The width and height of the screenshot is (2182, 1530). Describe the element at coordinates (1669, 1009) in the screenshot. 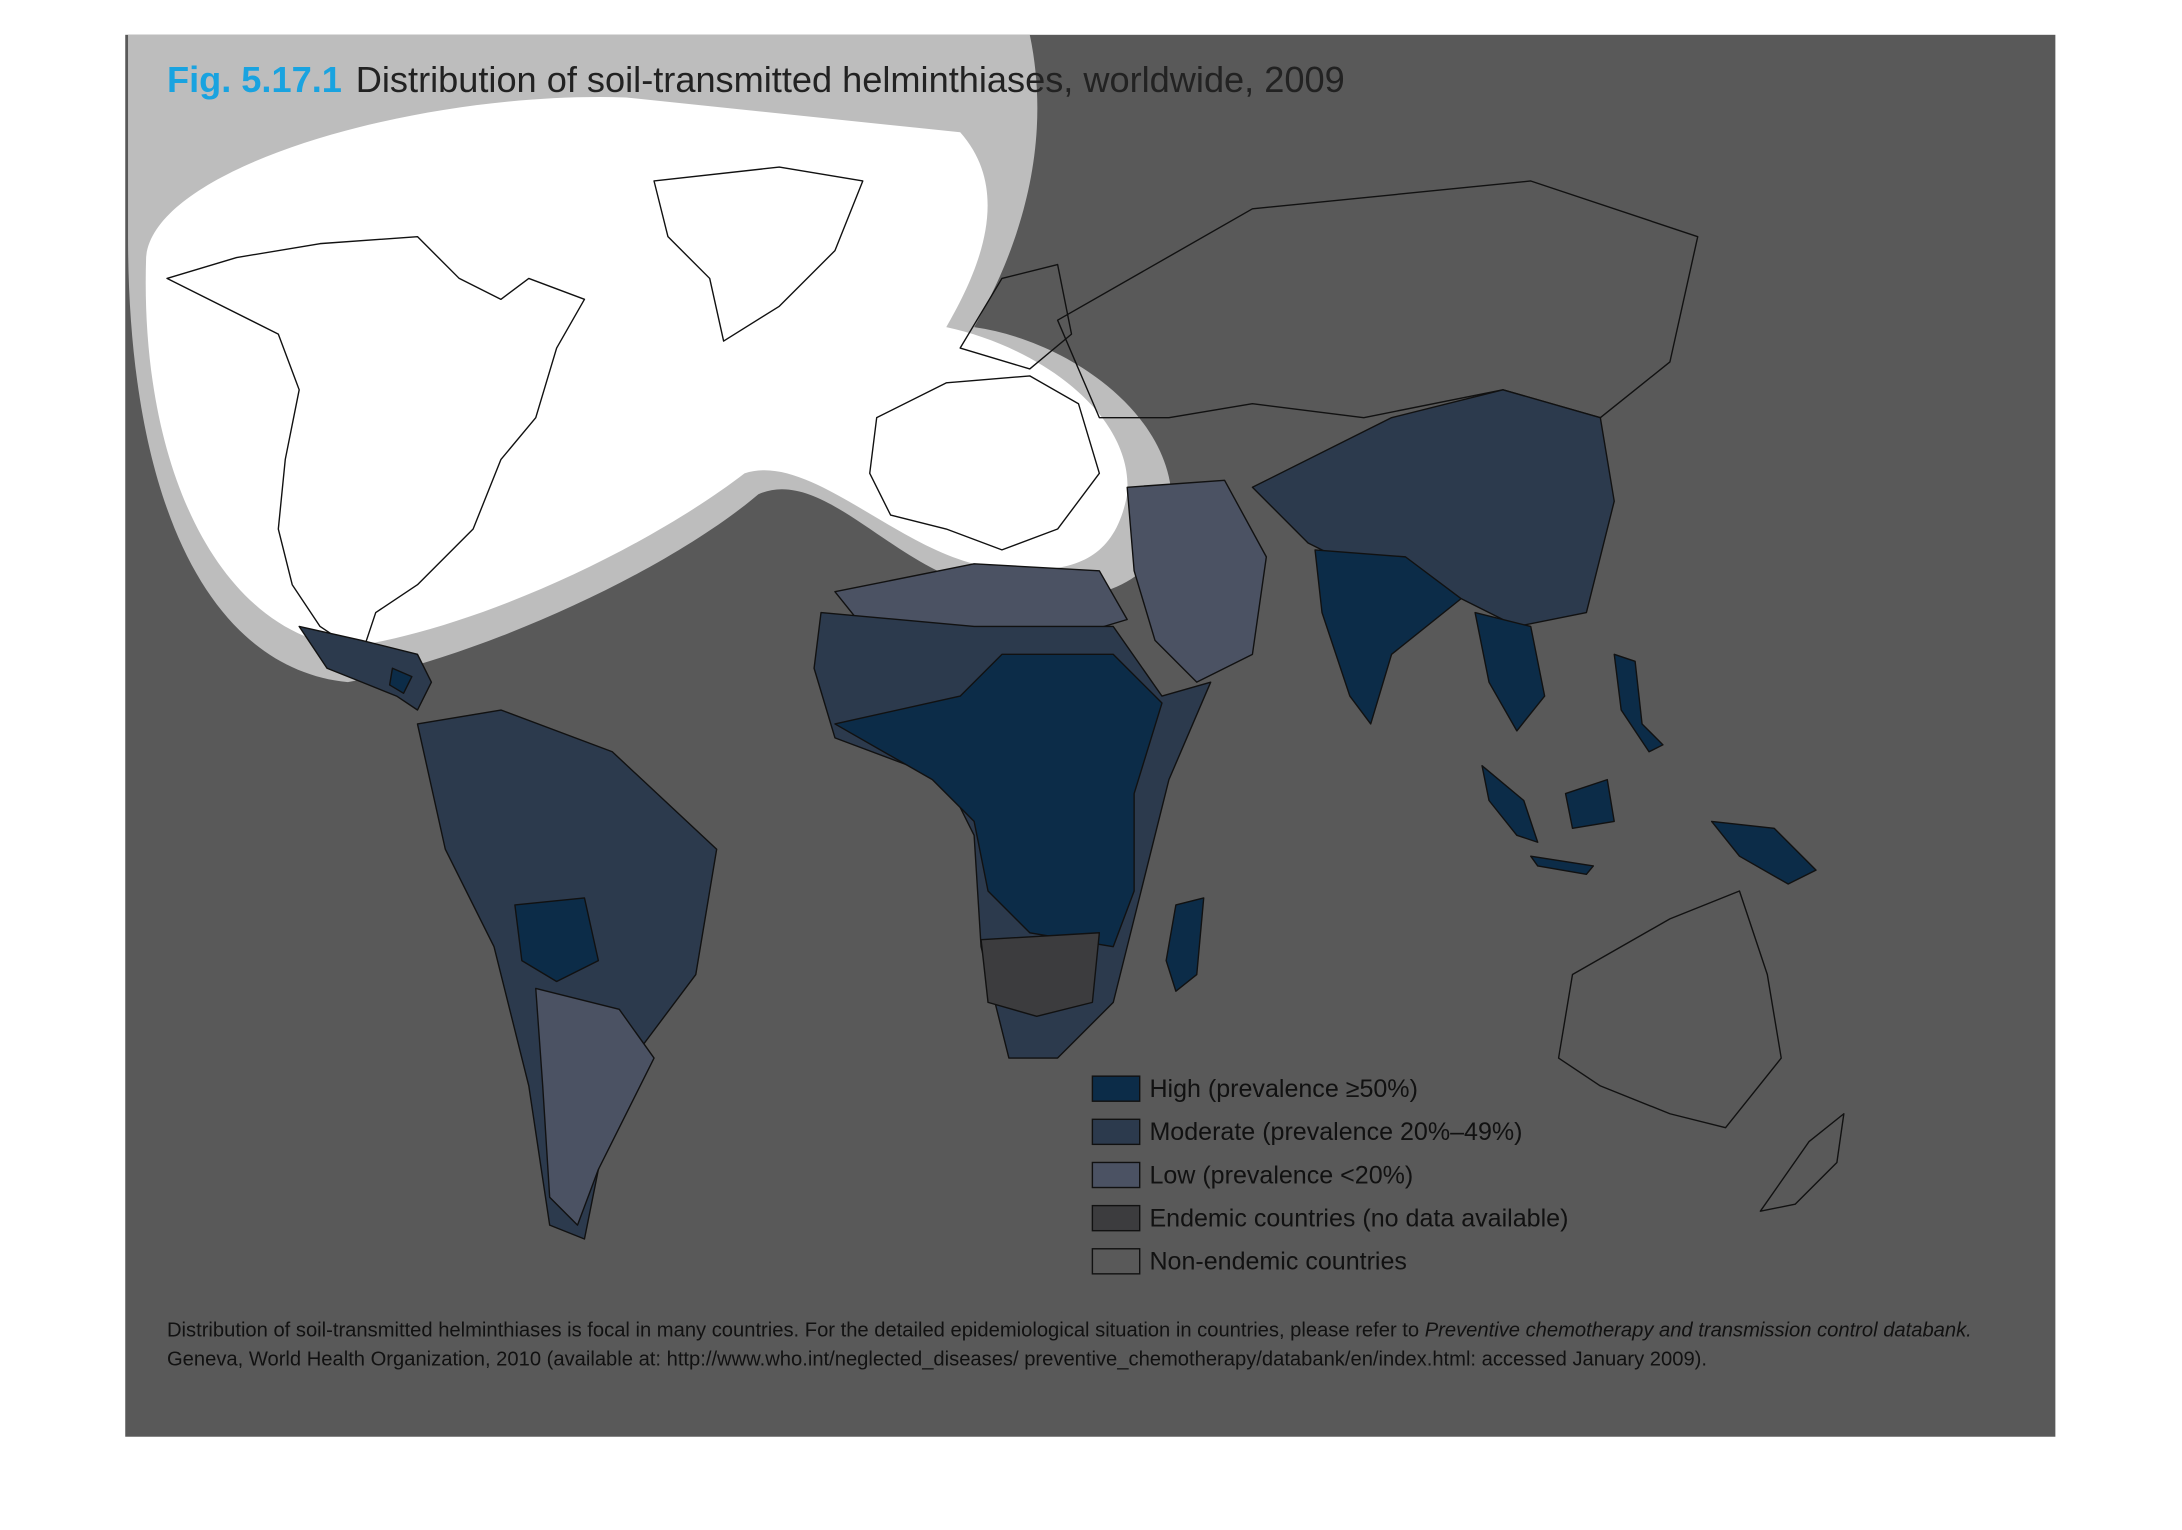

I see `australia-outline` at that location.